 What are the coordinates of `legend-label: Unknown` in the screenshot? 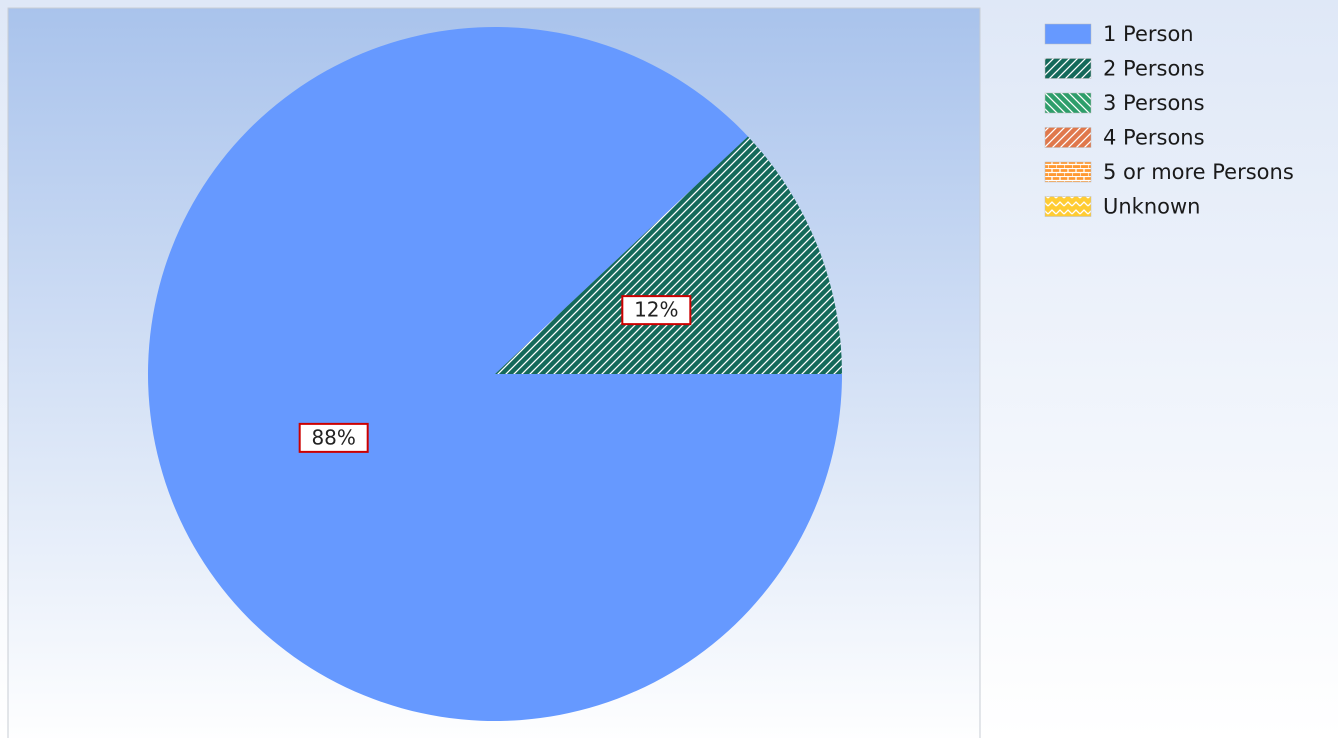 It's located at (1151, 207).